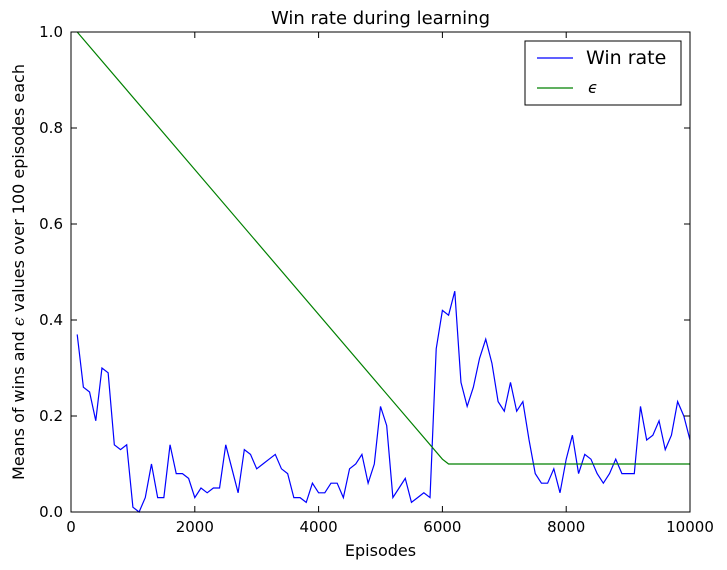 The height and width of the screenshot is (570, 727). What do you see at coordinates (380, 18) in the screenshot?
I see `chart-title: Win rate during learning` at bounding box center [380, 18].